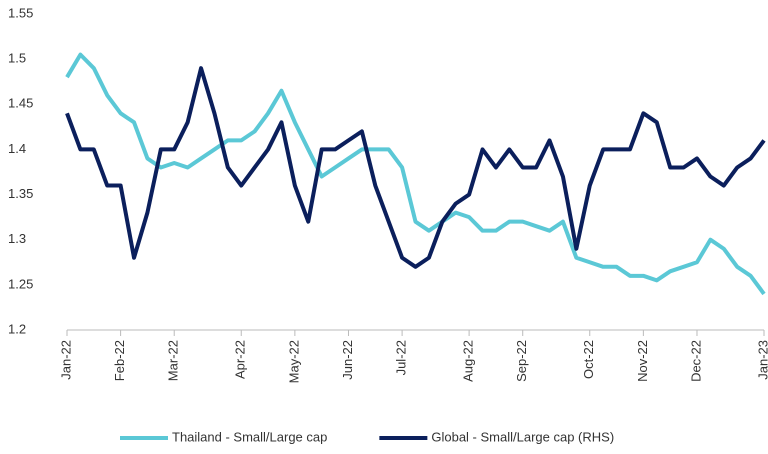 This screenshot has width=768, height=454. I want to click on y-tick-label: 1.3, so click(17, 238).